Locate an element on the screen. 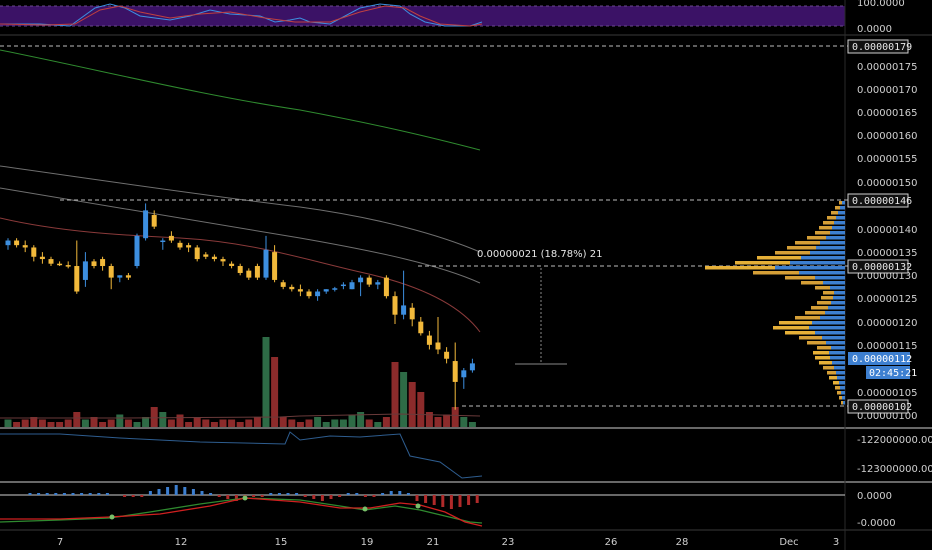 Image resolution: width=932 pixels, height=550 pixels. time-axis-tick: 12 is located at coordinates (181, 542).